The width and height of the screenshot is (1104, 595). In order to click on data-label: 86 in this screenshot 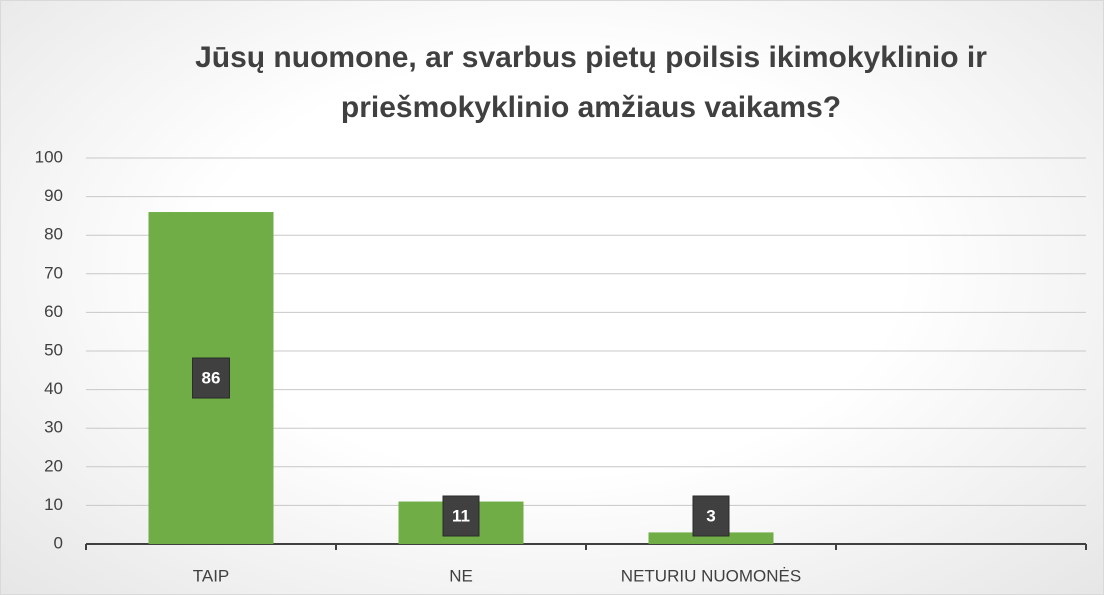, I will do `click(211, 378)`.